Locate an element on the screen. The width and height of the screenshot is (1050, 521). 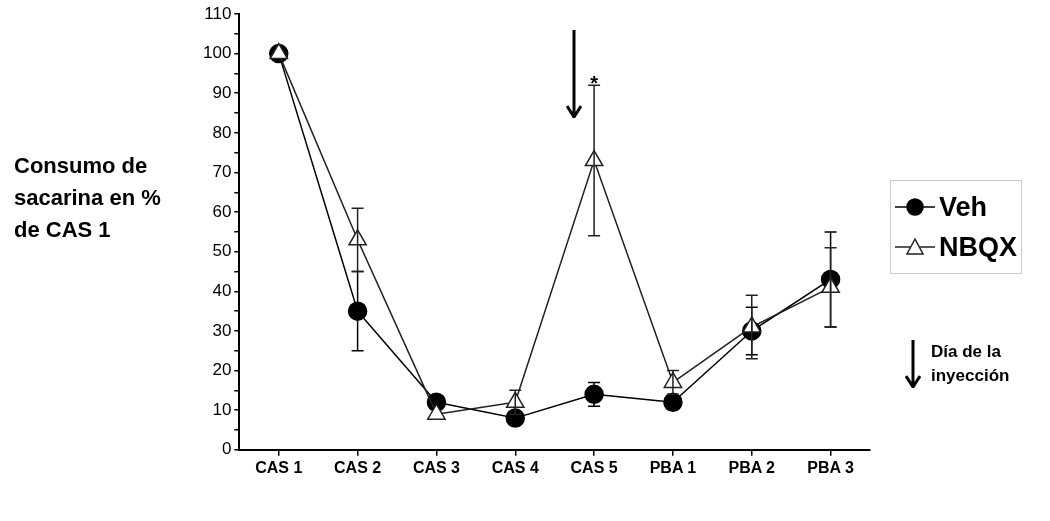
x-tick-label: PBA 2 is located at coordinates (752, 467).